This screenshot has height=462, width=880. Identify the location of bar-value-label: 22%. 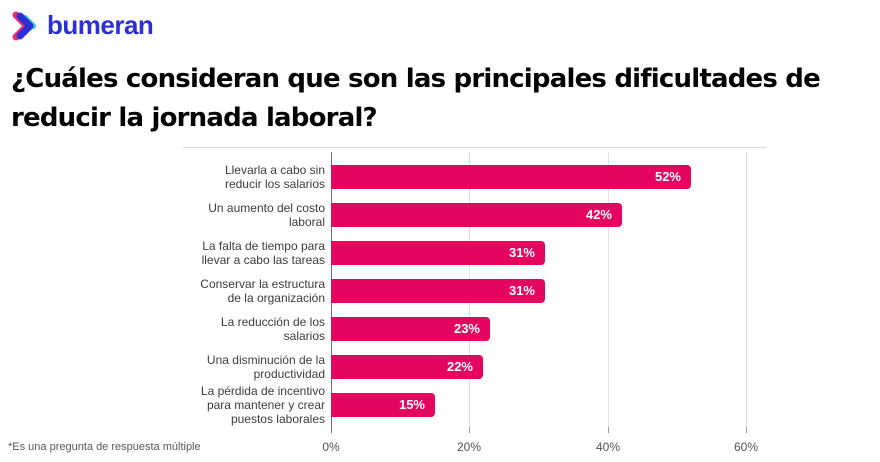
(459, 366).